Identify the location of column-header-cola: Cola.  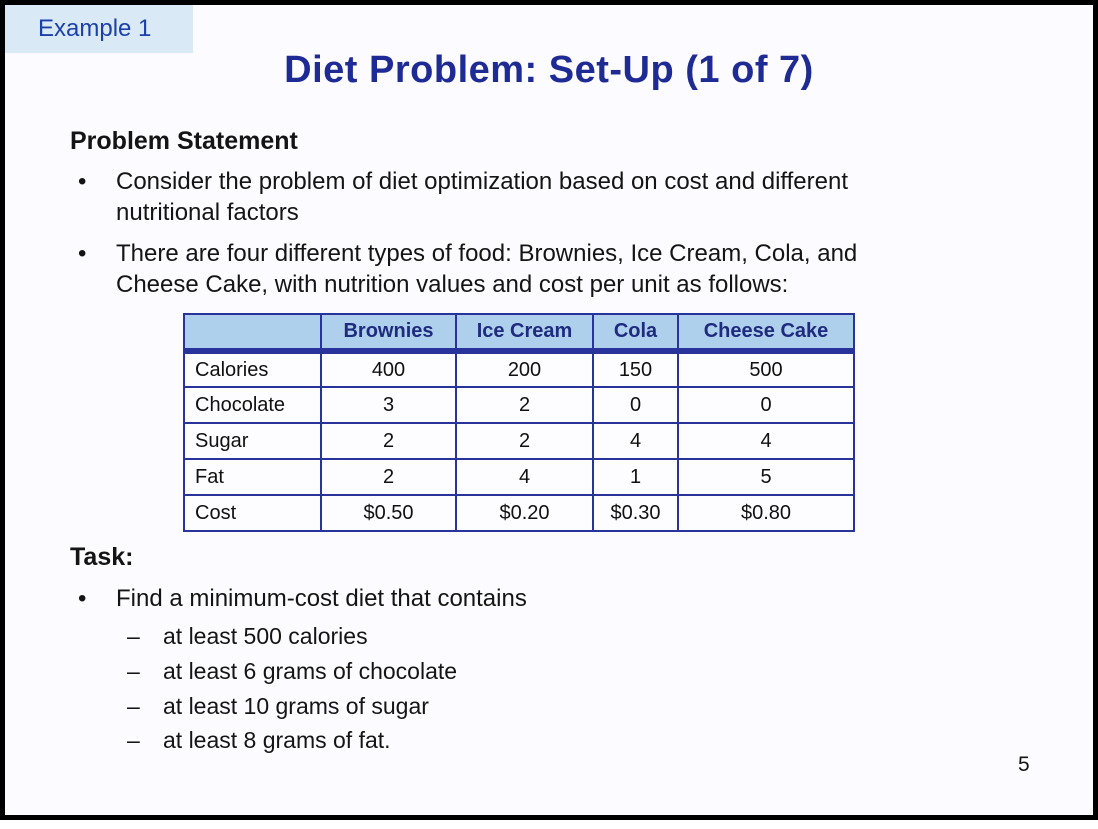
(635, 333).